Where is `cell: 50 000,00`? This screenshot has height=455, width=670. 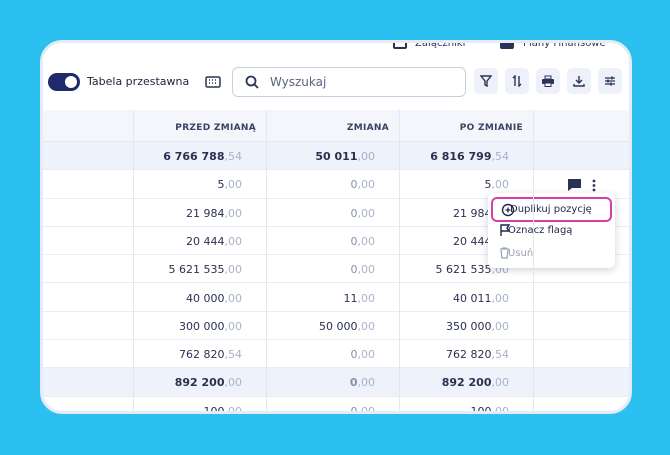
cell: 50 000,00 is located at coordinates (320, 326).